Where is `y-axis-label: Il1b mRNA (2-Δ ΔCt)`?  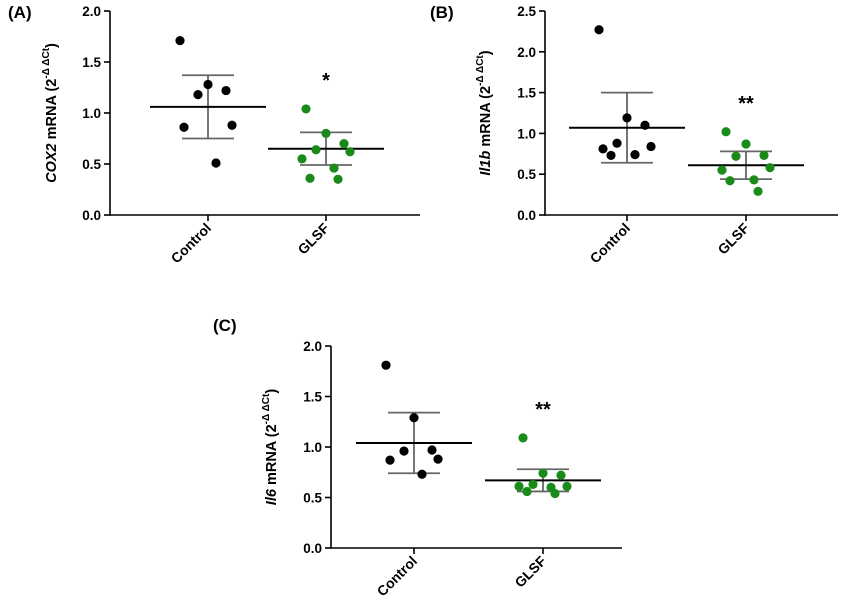 y-axis-label: Il1b mRNA (2-Δ ΔCt) is located at coordinates (484, 112).